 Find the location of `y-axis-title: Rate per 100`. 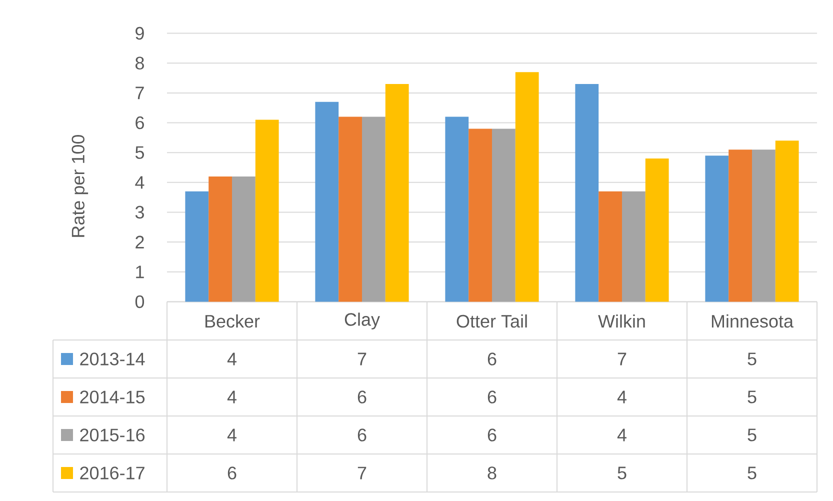

y-axis-title: Rate per 100 is located at coordinates (80, 185).